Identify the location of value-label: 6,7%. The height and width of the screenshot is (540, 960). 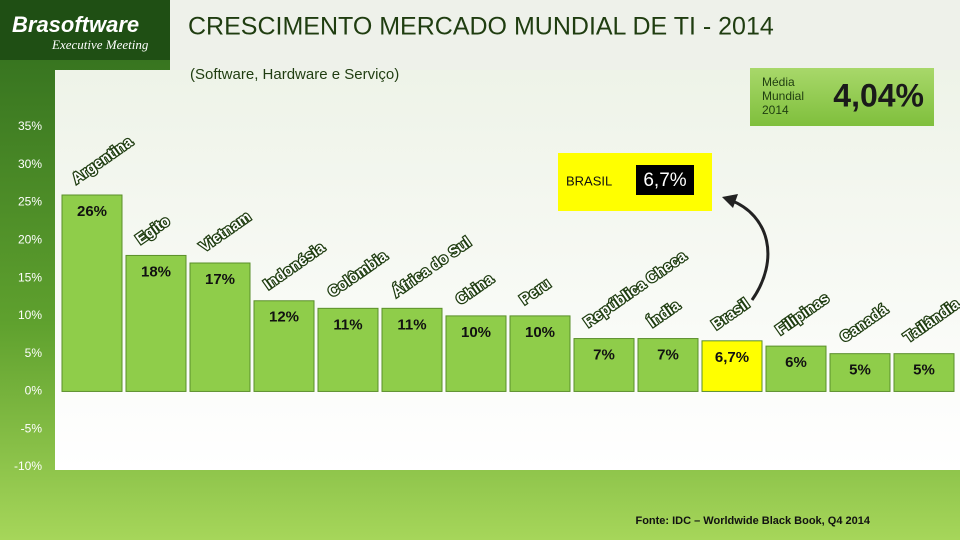
(732, 357).